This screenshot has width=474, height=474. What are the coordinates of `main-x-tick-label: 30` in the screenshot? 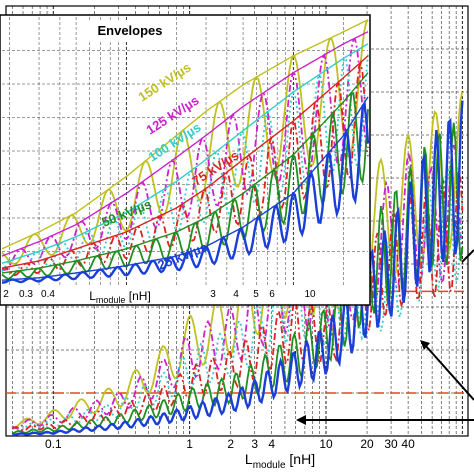 It's located at (391, 444).